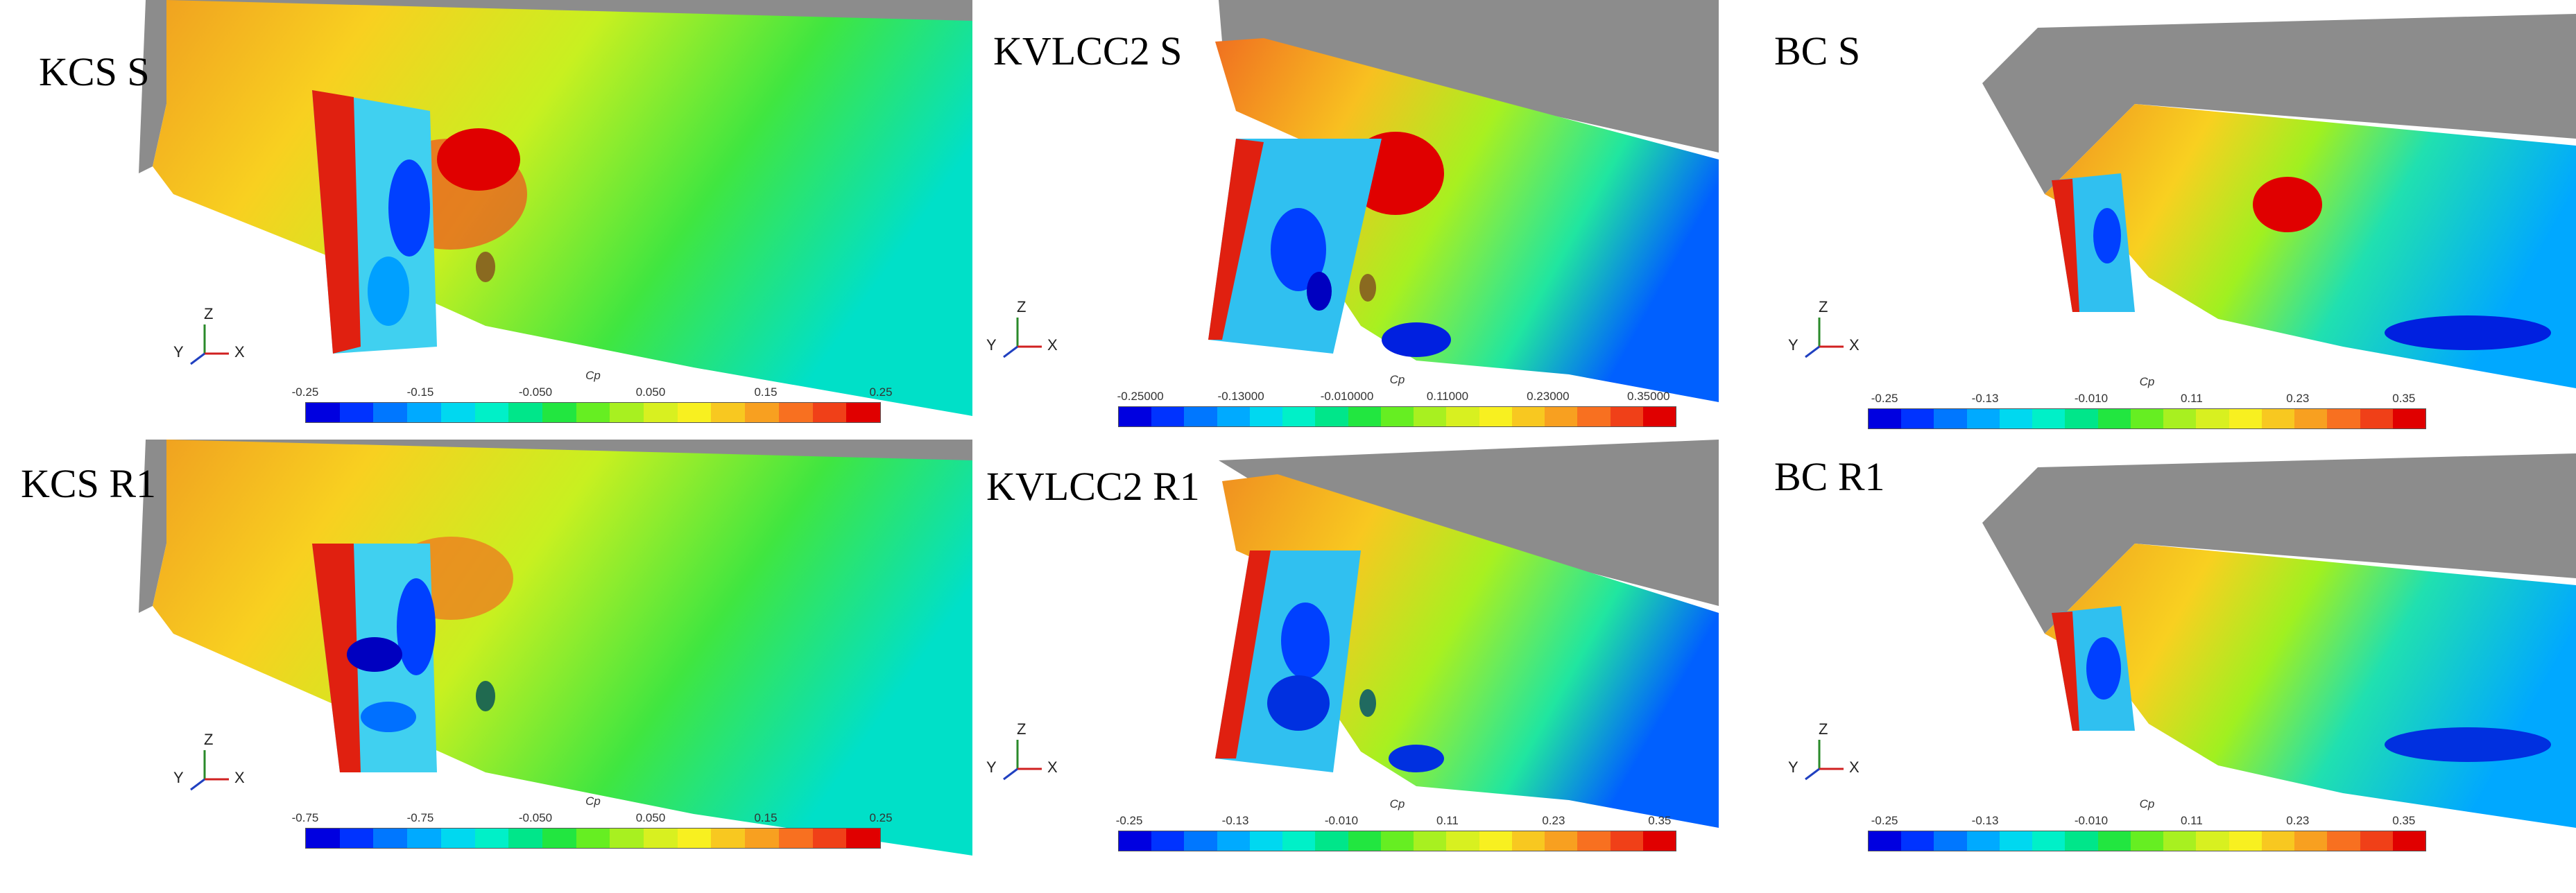  I want to click on colorbar-tick: -0.25000, so click(1140, 396).